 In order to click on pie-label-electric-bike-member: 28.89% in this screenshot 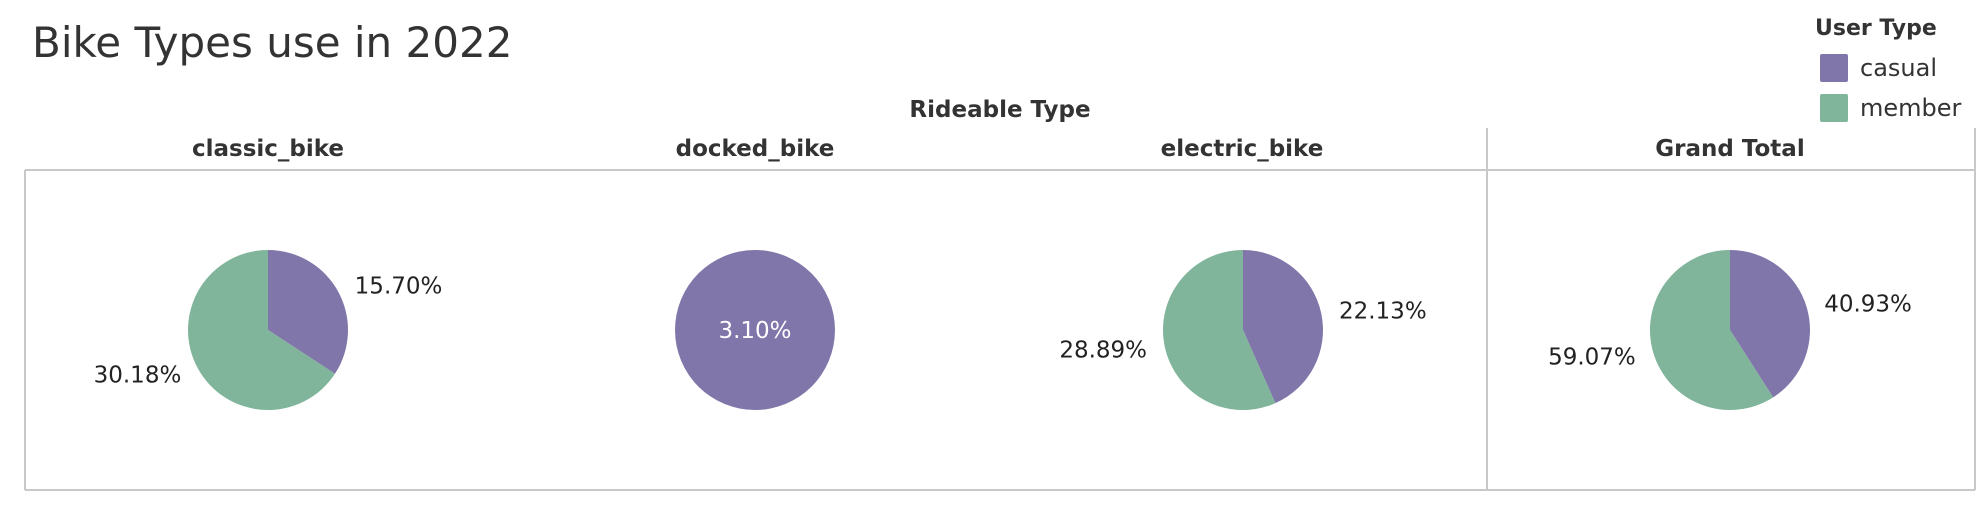, I will do `click(1103, 350)`.